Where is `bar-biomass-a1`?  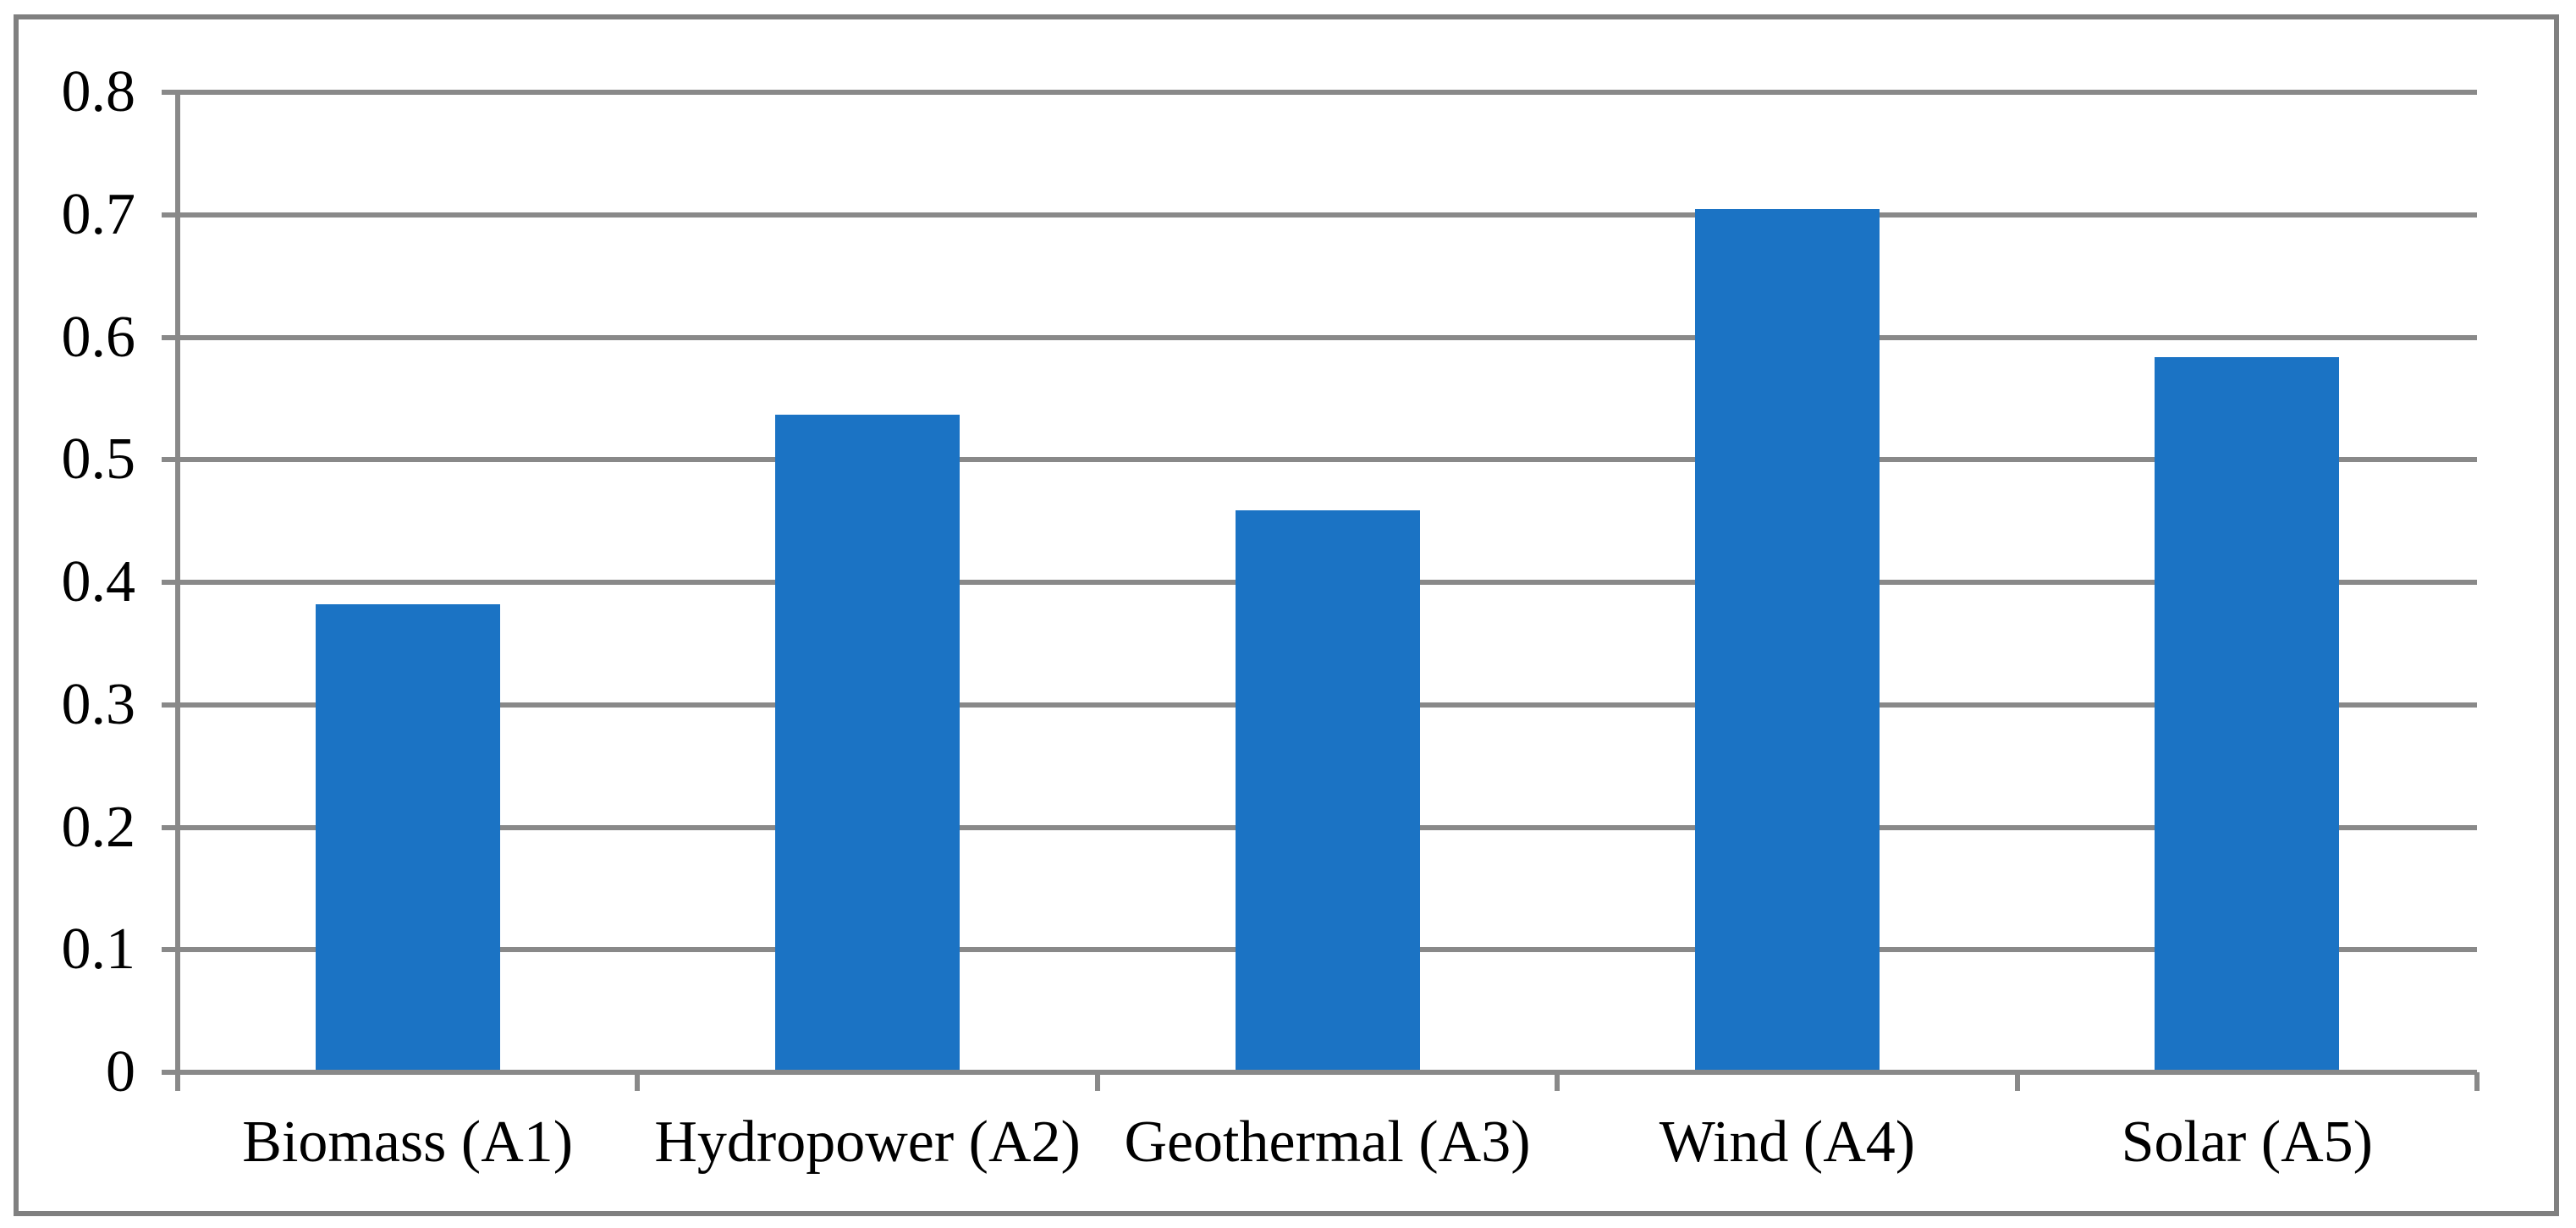 bar-biomass-a1 is located at coordinates (407, 838).